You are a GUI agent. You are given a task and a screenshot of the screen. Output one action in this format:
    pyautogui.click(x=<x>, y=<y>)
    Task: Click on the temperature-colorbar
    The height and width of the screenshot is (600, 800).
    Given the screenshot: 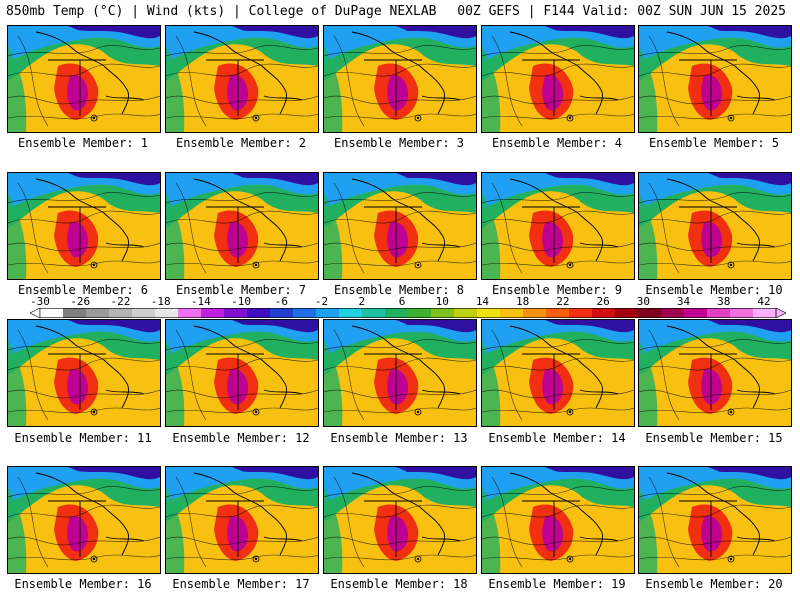 What is the action you would take?
    pyautogui.click(x=408, y=313)
    